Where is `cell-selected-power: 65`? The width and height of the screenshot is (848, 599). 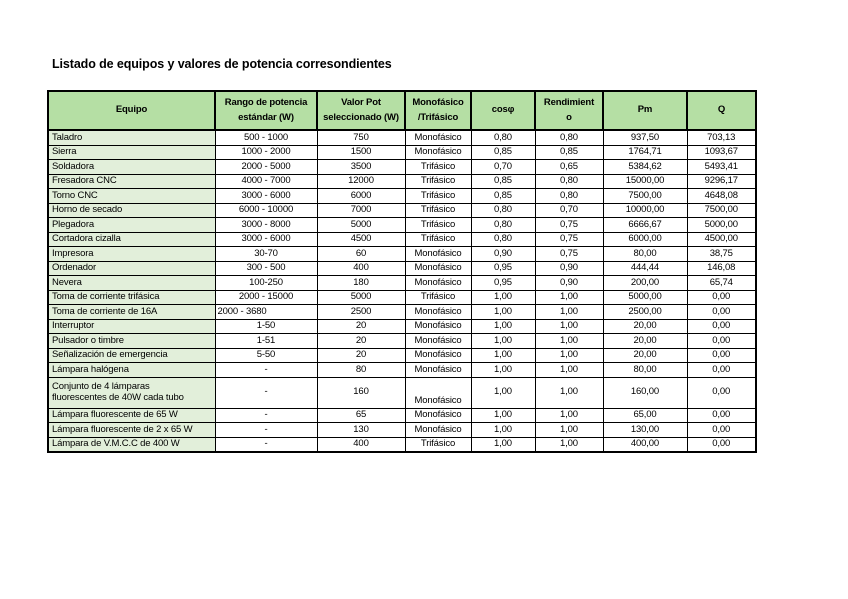 cell-selected-power: 65 is located at coordinates (361, 415).